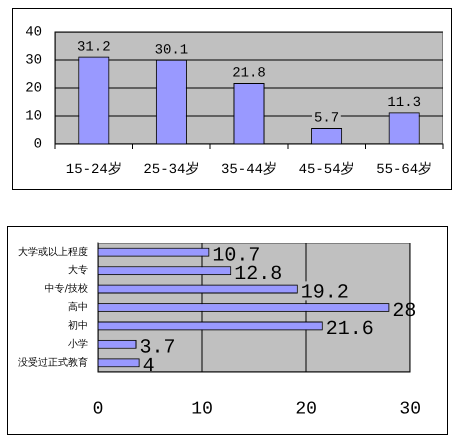 The height and width of the screenshot is (444, 458). I want to click on y-tick-label: 大学或以上程度, so click(53, 252).